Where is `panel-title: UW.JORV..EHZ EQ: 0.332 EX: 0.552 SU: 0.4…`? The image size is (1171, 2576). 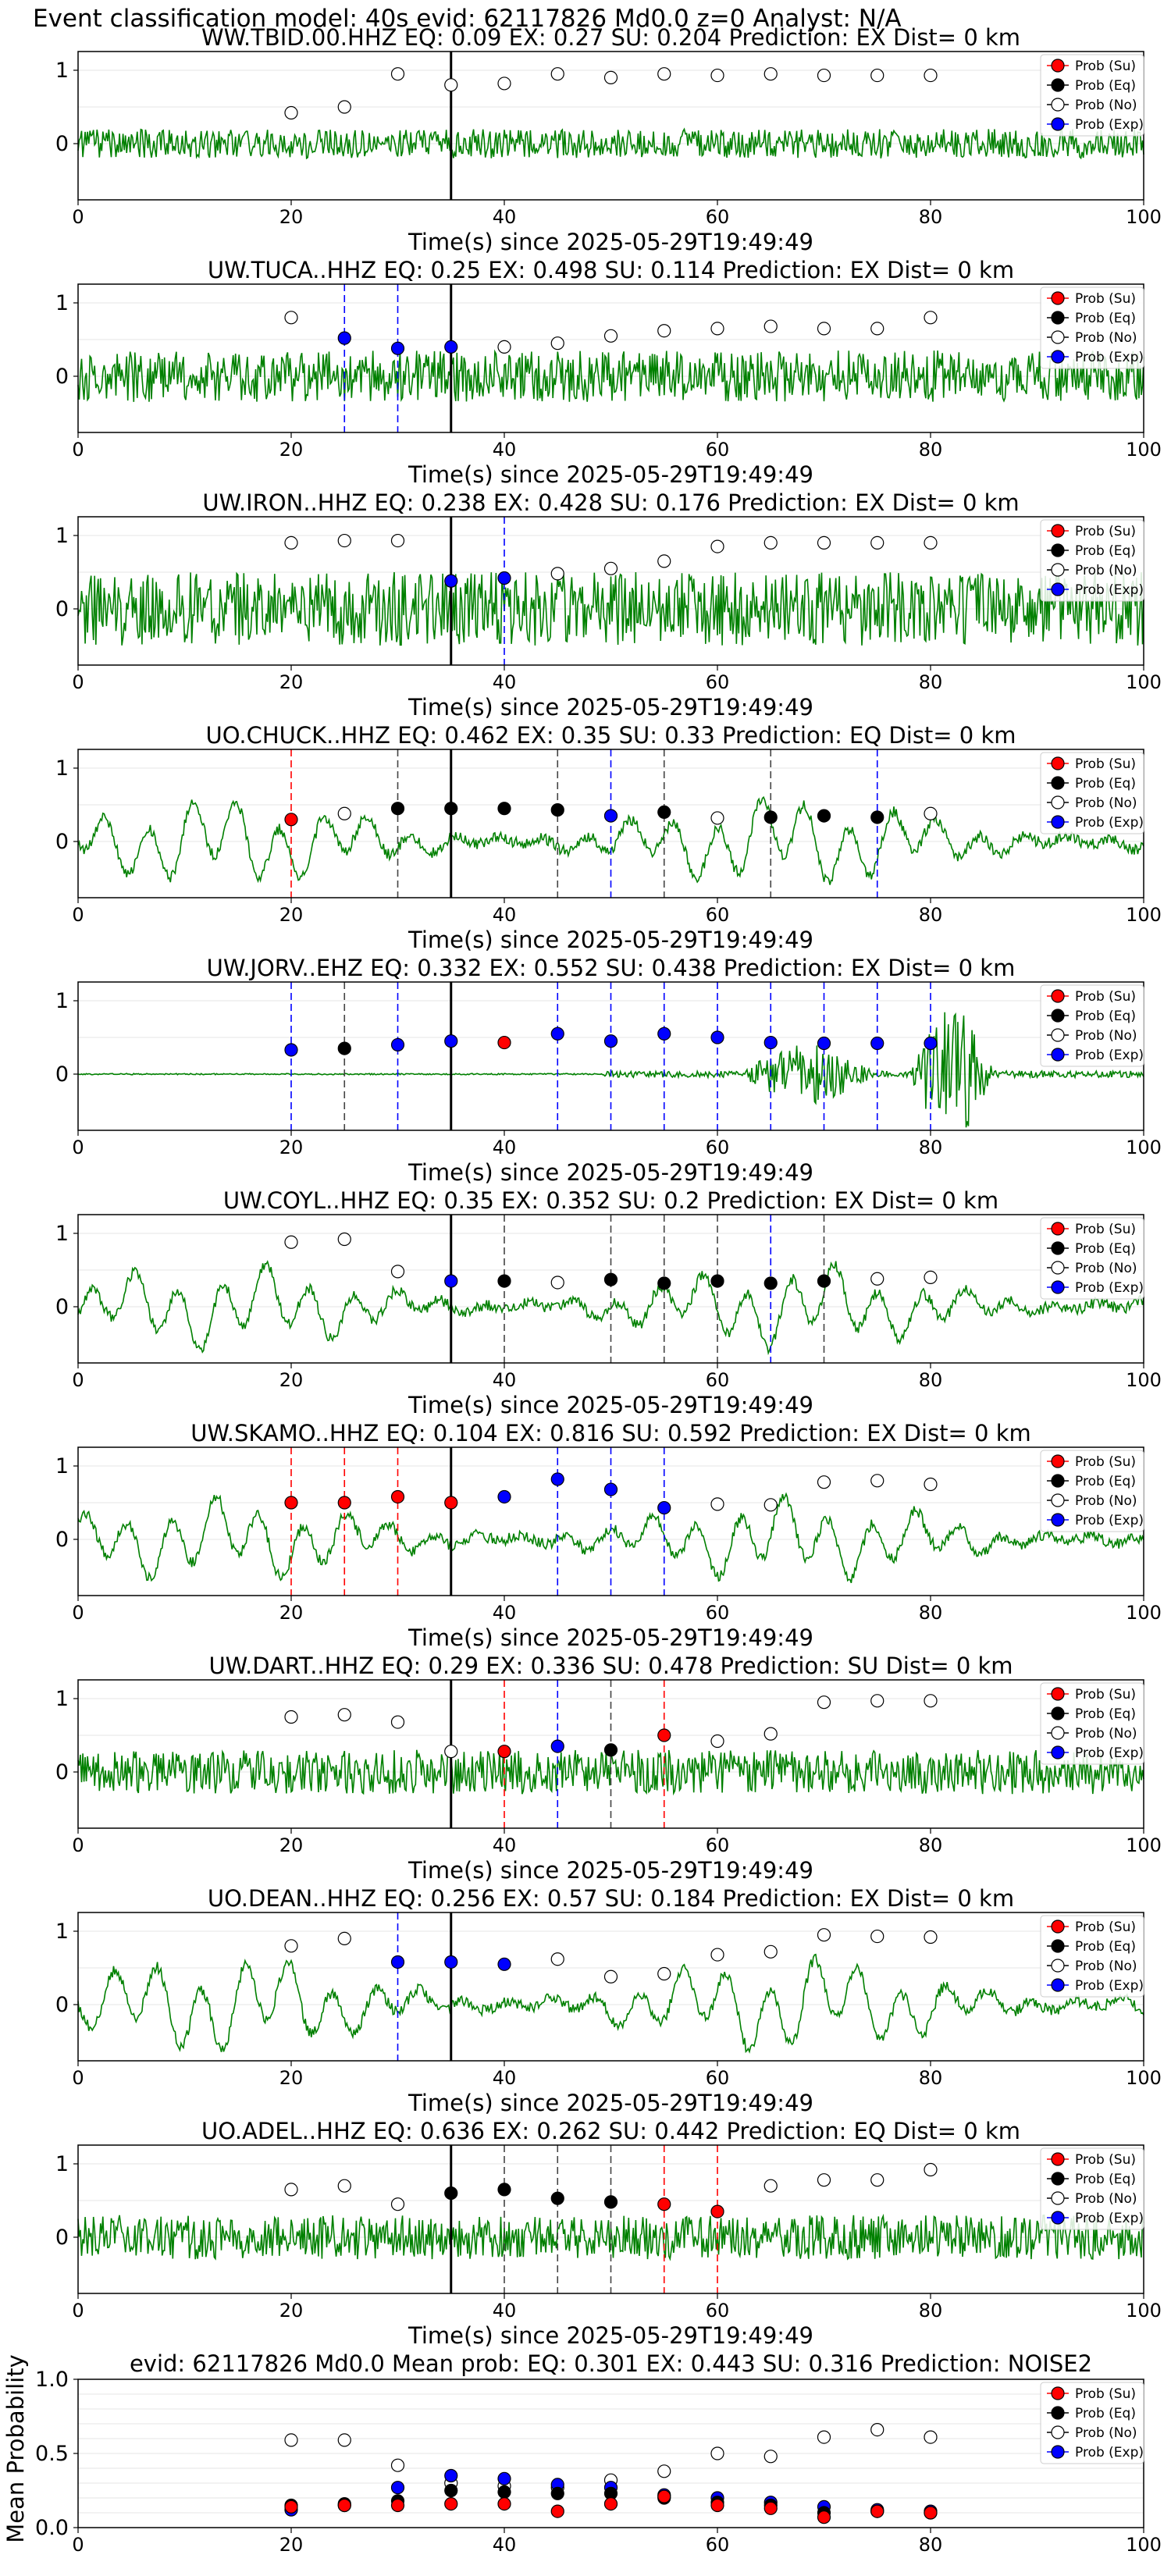 panel-title: UW.JORV..EHZ EQ: 0.332 EX: 0.552 SU: 0.4… is located at coordinates (611, 968).